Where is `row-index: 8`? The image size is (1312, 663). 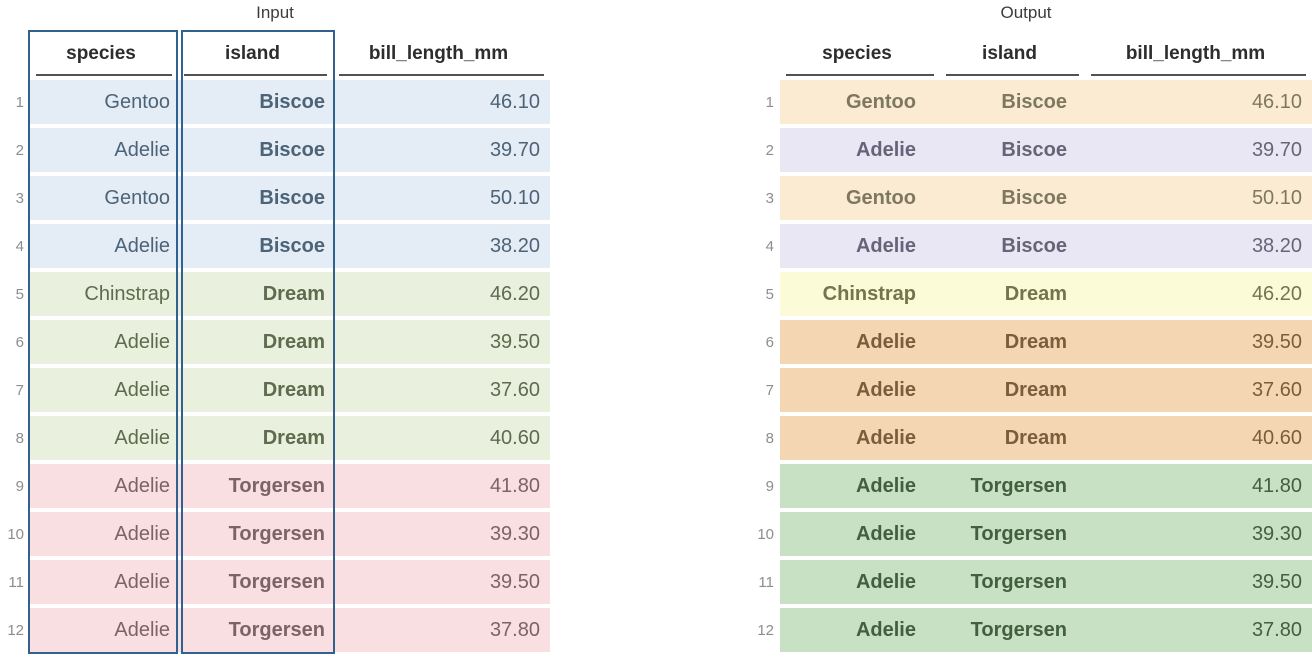
row-index: 8 is located at coordinates (760, 438).